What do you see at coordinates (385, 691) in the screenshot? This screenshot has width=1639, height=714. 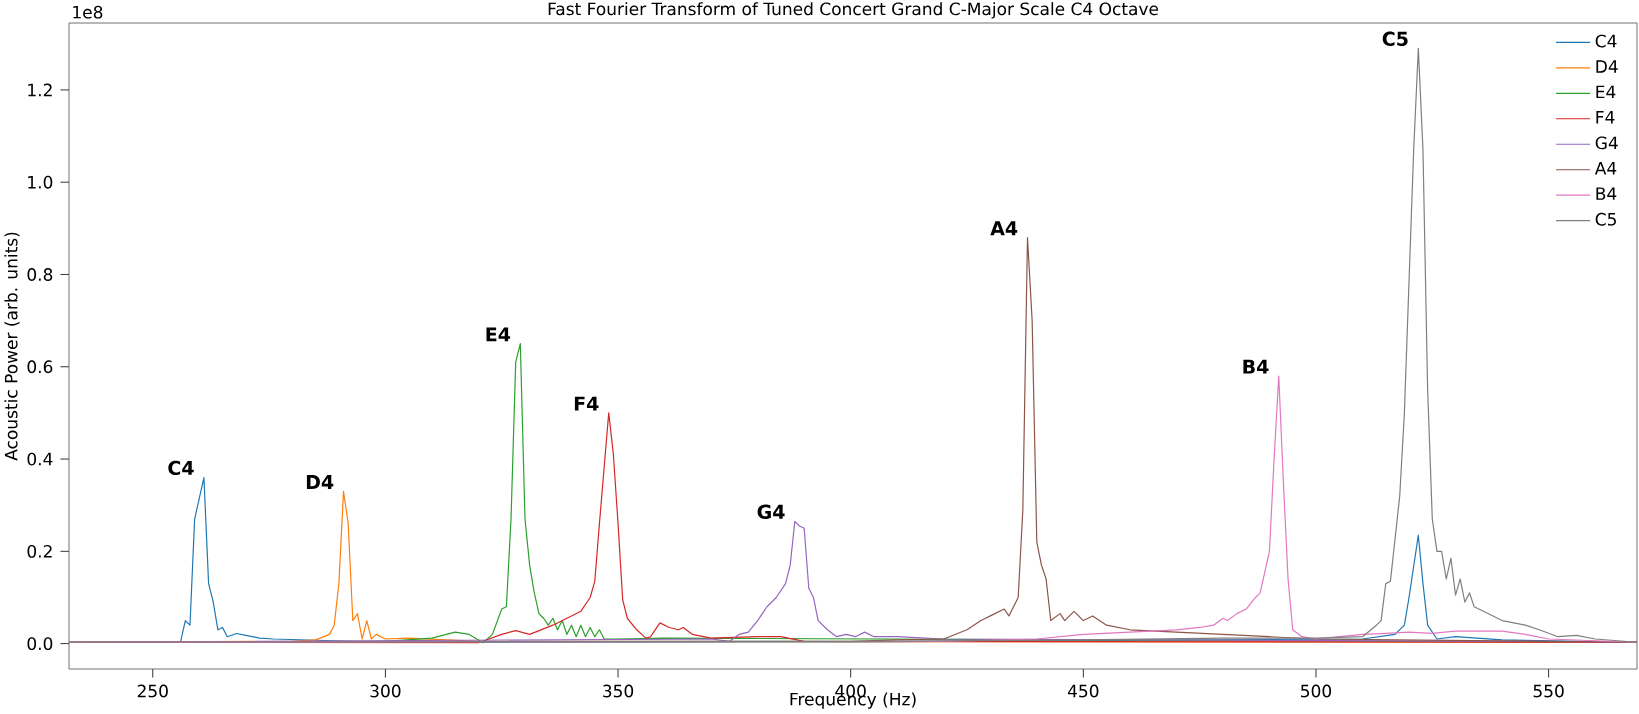 I see `x-tick-label: 300` at bounding box center [385, 691].